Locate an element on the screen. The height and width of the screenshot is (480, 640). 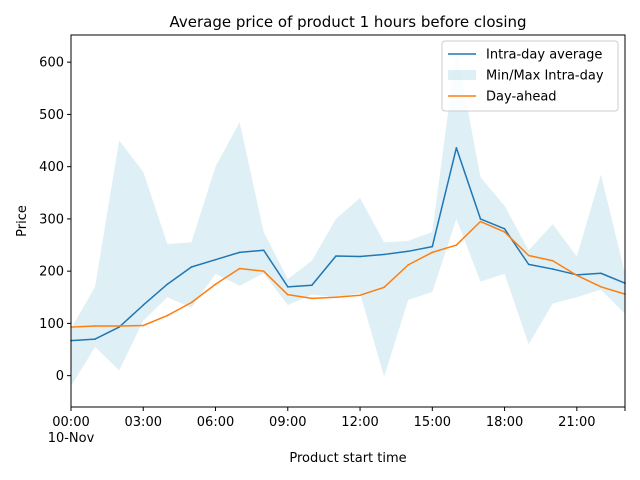
y-tick-label: 200 is located at coordinates (51, 272).